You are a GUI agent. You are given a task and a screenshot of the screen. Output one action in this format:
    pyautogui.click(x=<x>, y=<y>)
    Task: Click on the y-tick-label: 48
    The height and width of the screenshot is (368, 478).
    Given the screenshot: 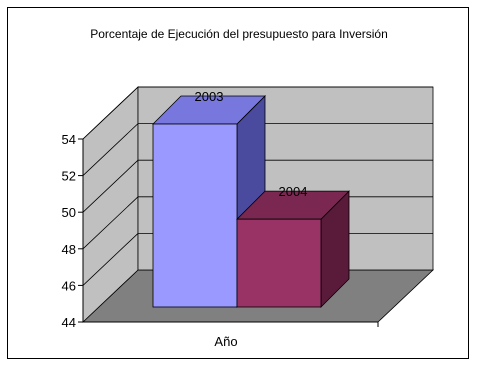 What is the action you would take?
    pyautogui.click(x=69, y=249)
    